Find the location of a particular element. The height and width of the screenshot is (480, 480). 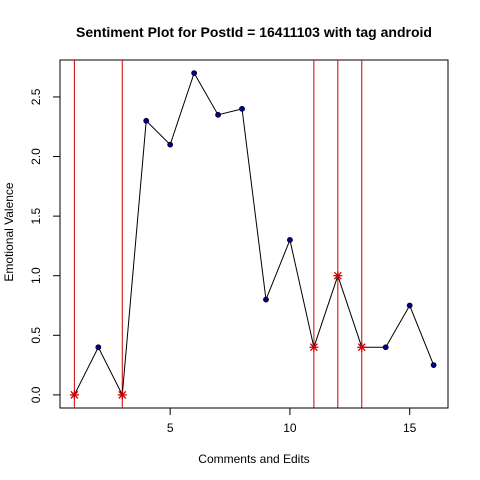

x-axis-label: Comments and Edits is located at coordinates (253, 459).